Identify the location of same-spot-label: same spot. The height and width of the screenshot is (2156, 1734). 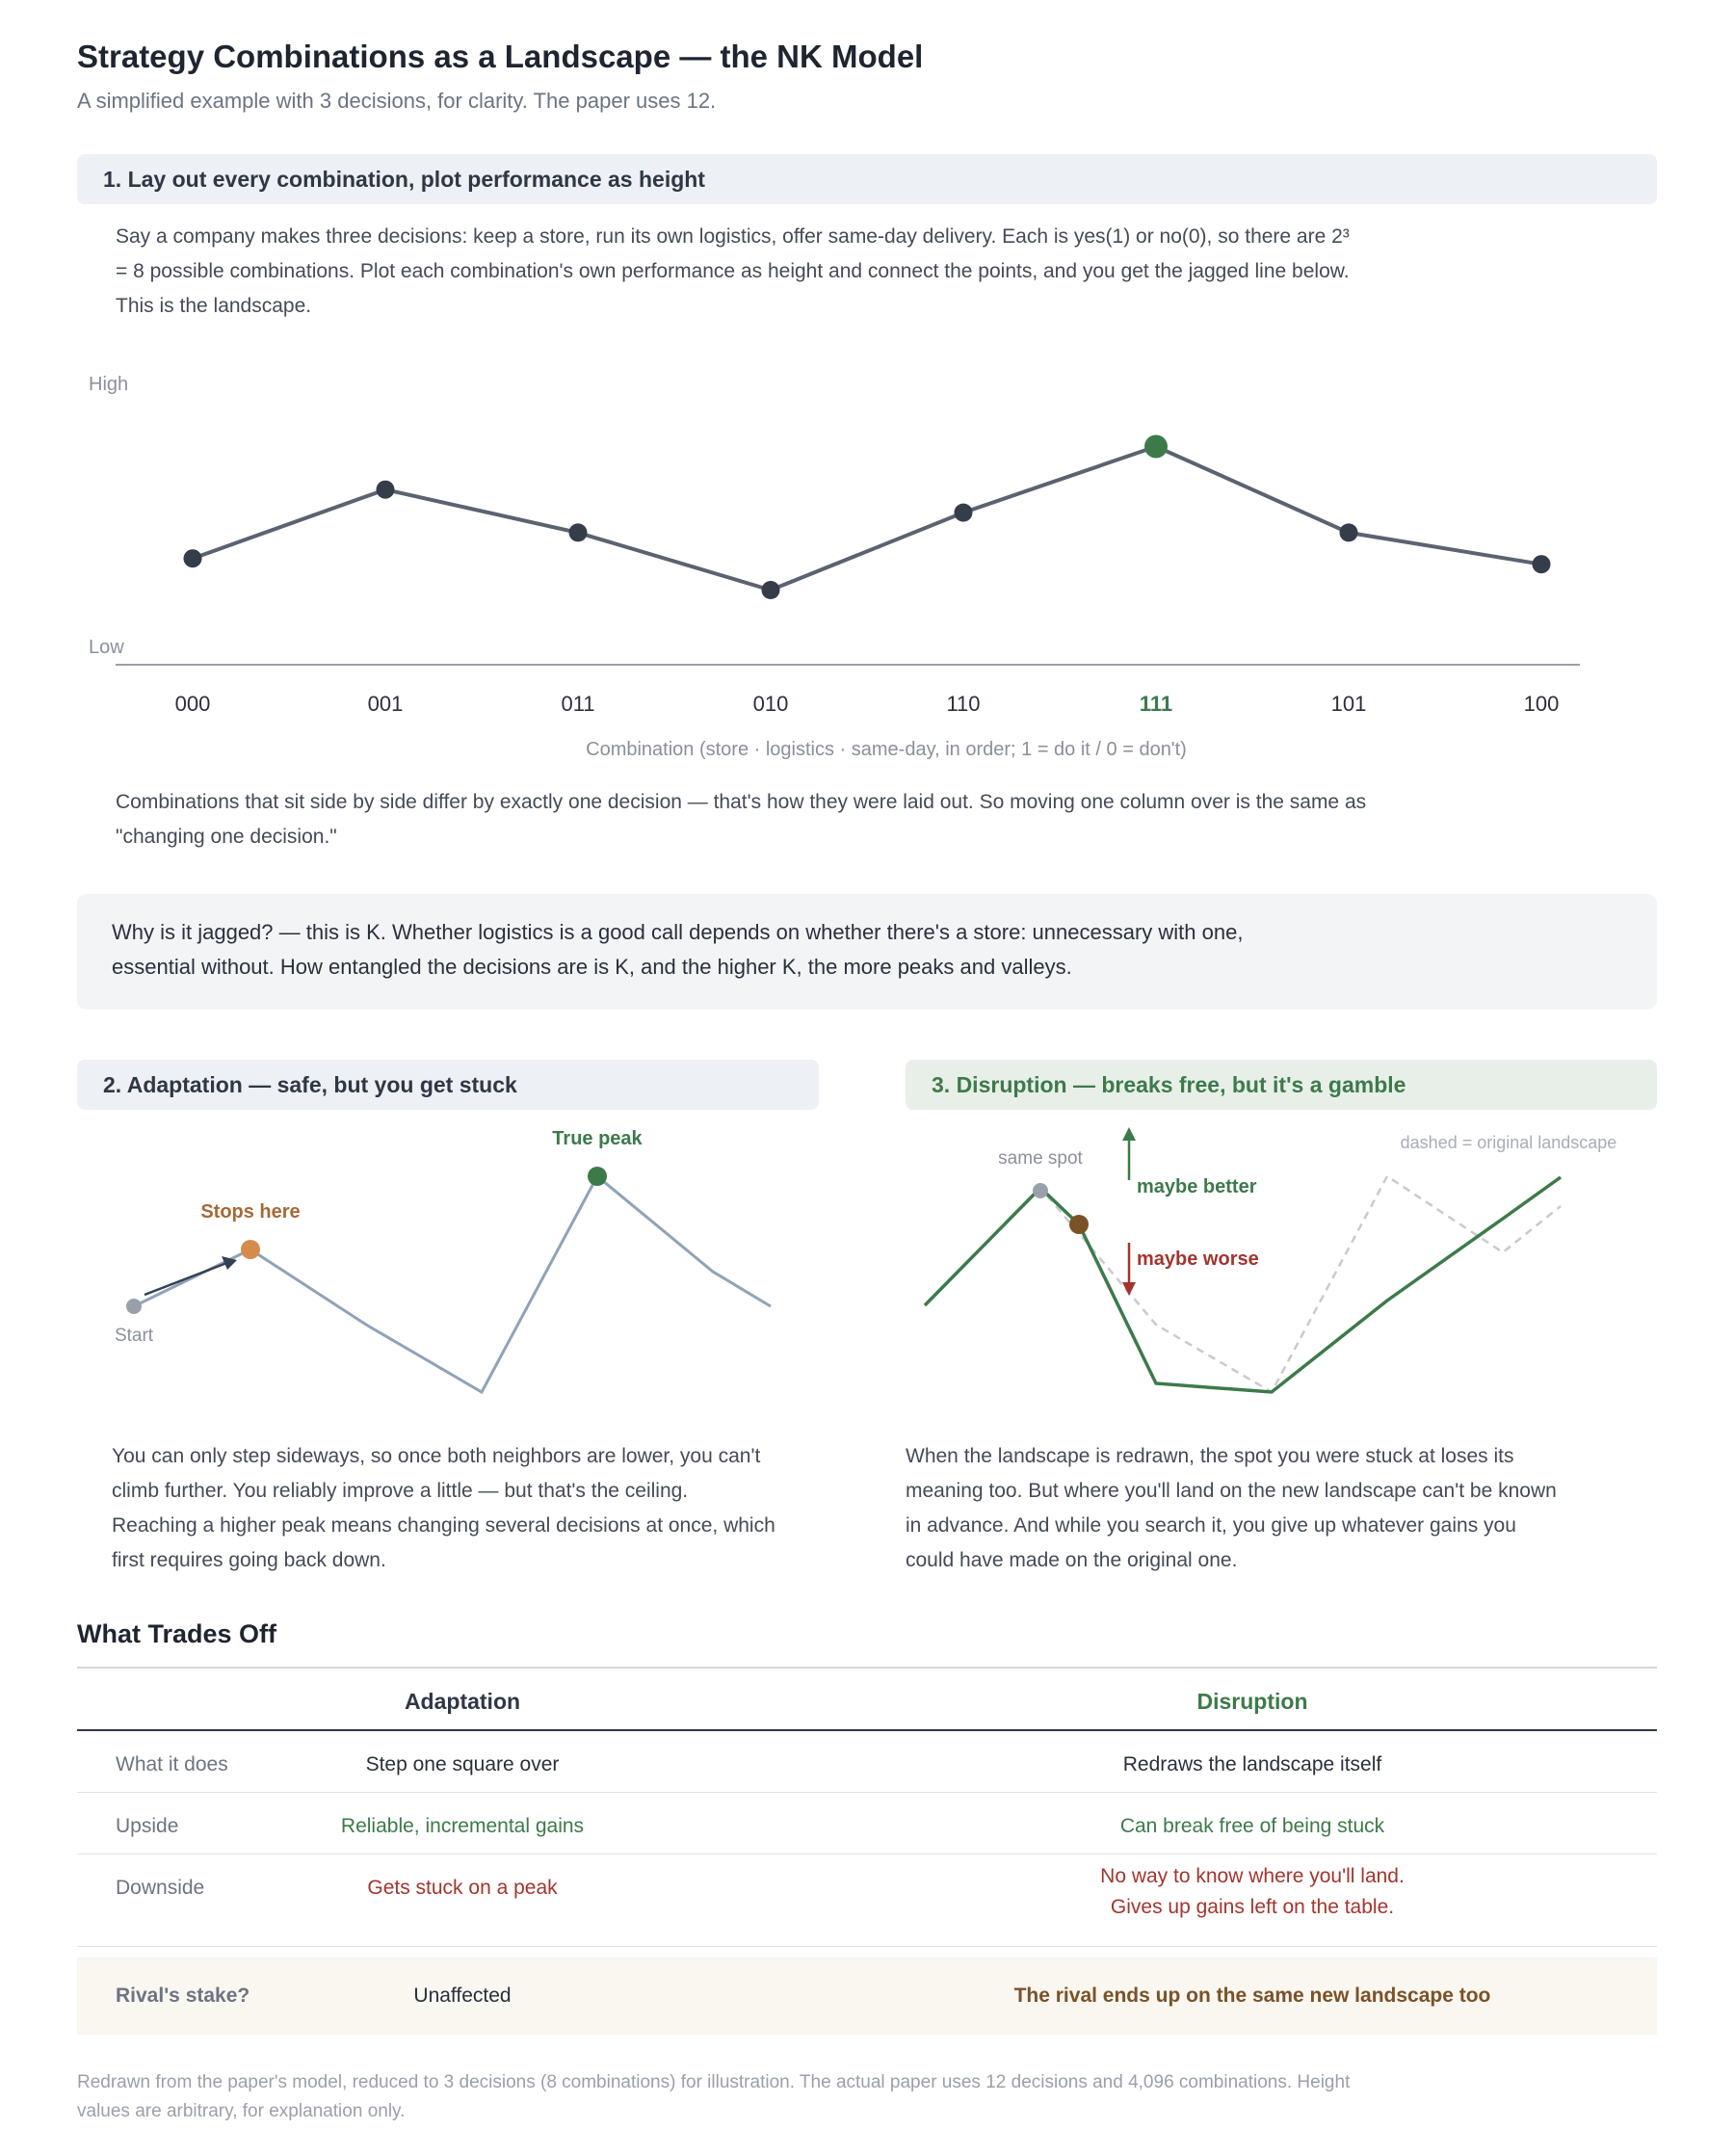
(1040, 1158).